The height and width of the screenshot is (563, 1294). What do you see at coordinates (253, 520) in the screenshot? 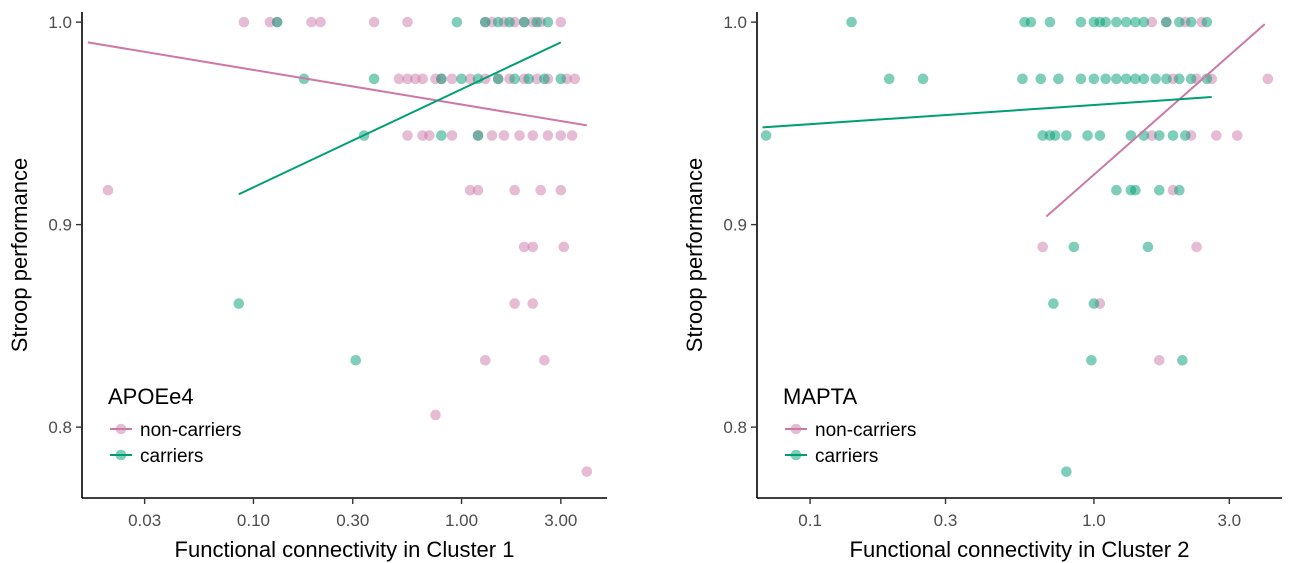
I see `x-tick-label: 0.10` at bounding box center [253, 520].